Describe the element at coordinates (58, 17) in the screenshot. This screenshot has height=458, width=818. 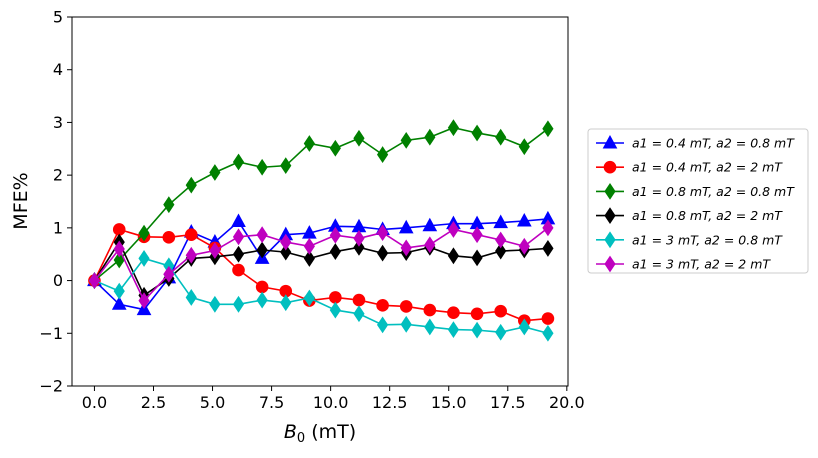
I see `y-tick-label: 5` at that location.